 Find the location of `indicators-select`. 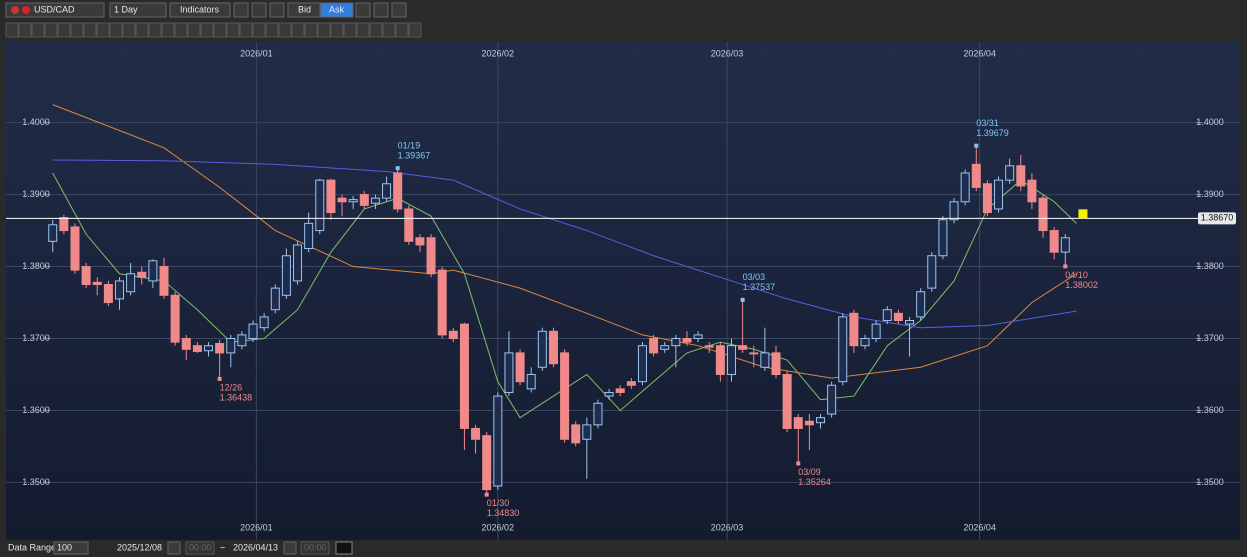

indicators-select is located at coordinates (200, 10).